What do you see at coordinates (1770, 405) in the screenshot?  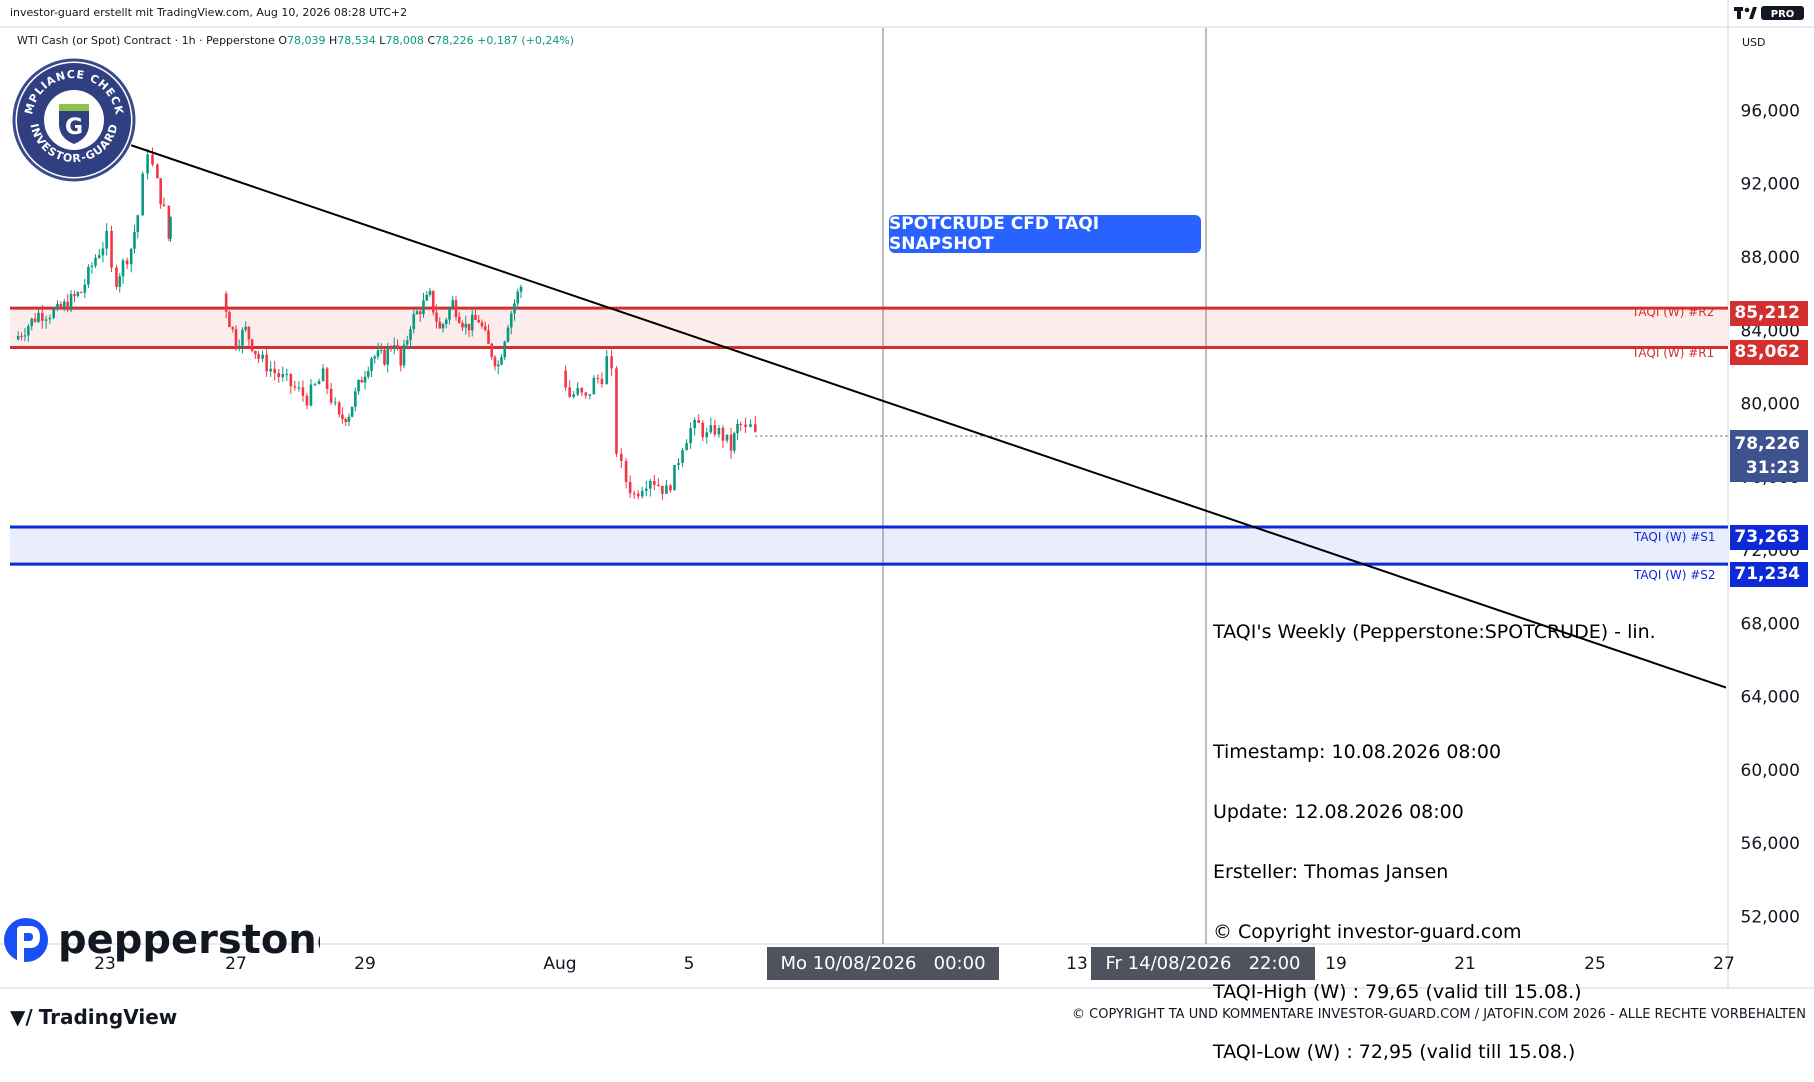 I see `y-tick-label: 80,000` at bounding box center [1770, 405].